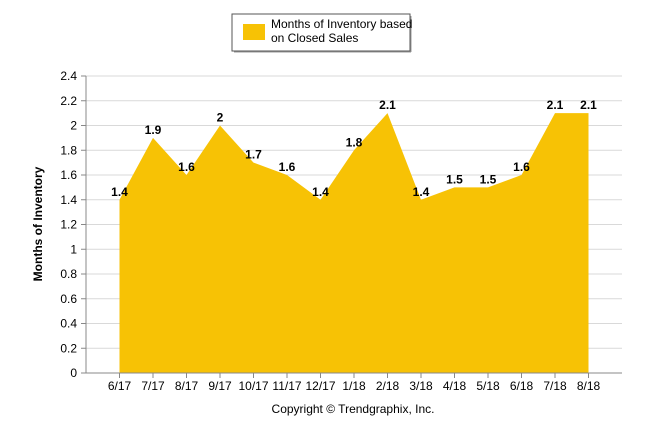 The width and height of the screenshot is (646, 434). What do you see at coordinates (68, 150) in the screenshot?
I see `y-tick-label: 1.8` at bounding box center [68, 150].